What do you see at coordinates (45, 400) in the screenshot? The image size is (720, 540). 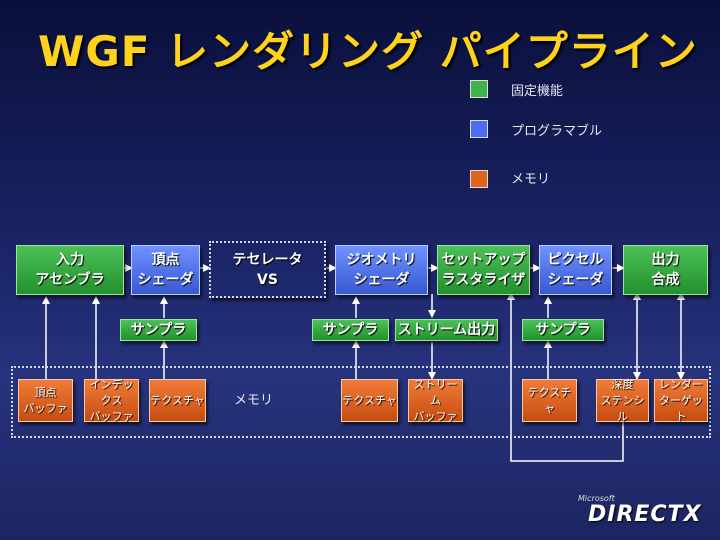 I see `memory-vertex-buffer: 頂点 バッファ` at bounding box center [45, 400].